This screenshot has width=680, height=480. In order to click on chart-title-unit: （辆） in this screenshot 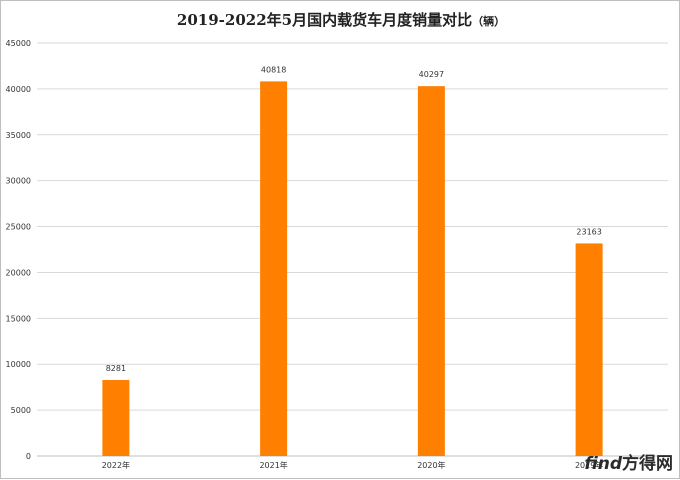, I will do `click(488, 21)`.